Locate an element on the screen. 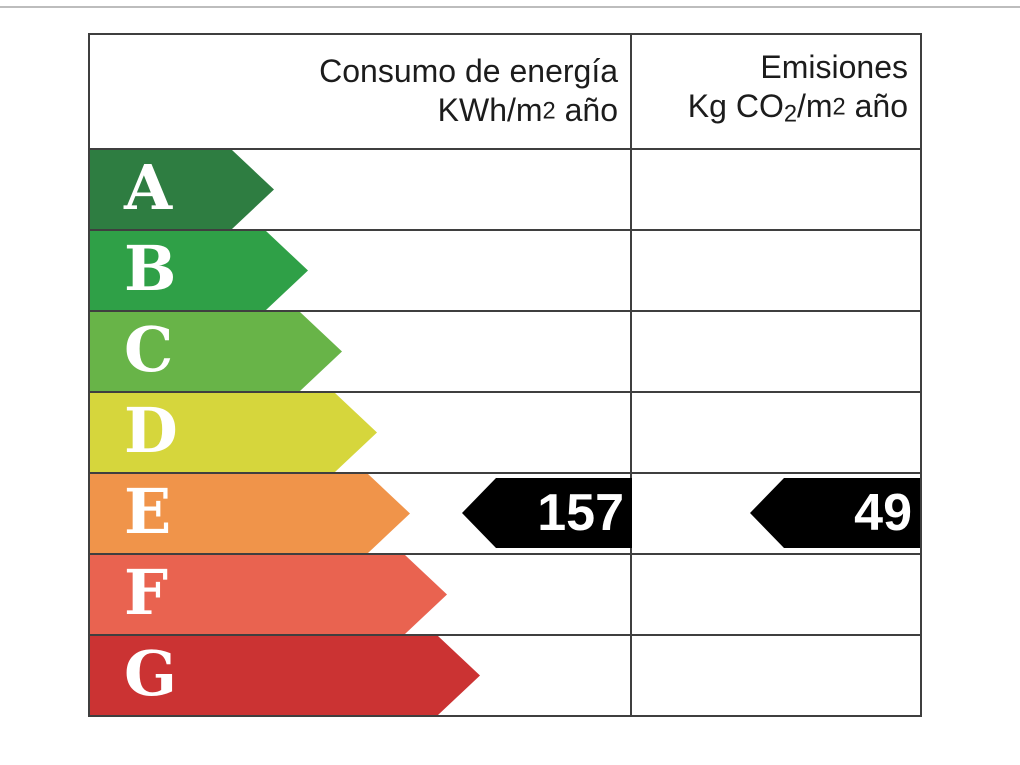 Image resolution: width=1020 pixels, height=765 pixels. rating-bar-d: D is located at coordinates (233, 432).